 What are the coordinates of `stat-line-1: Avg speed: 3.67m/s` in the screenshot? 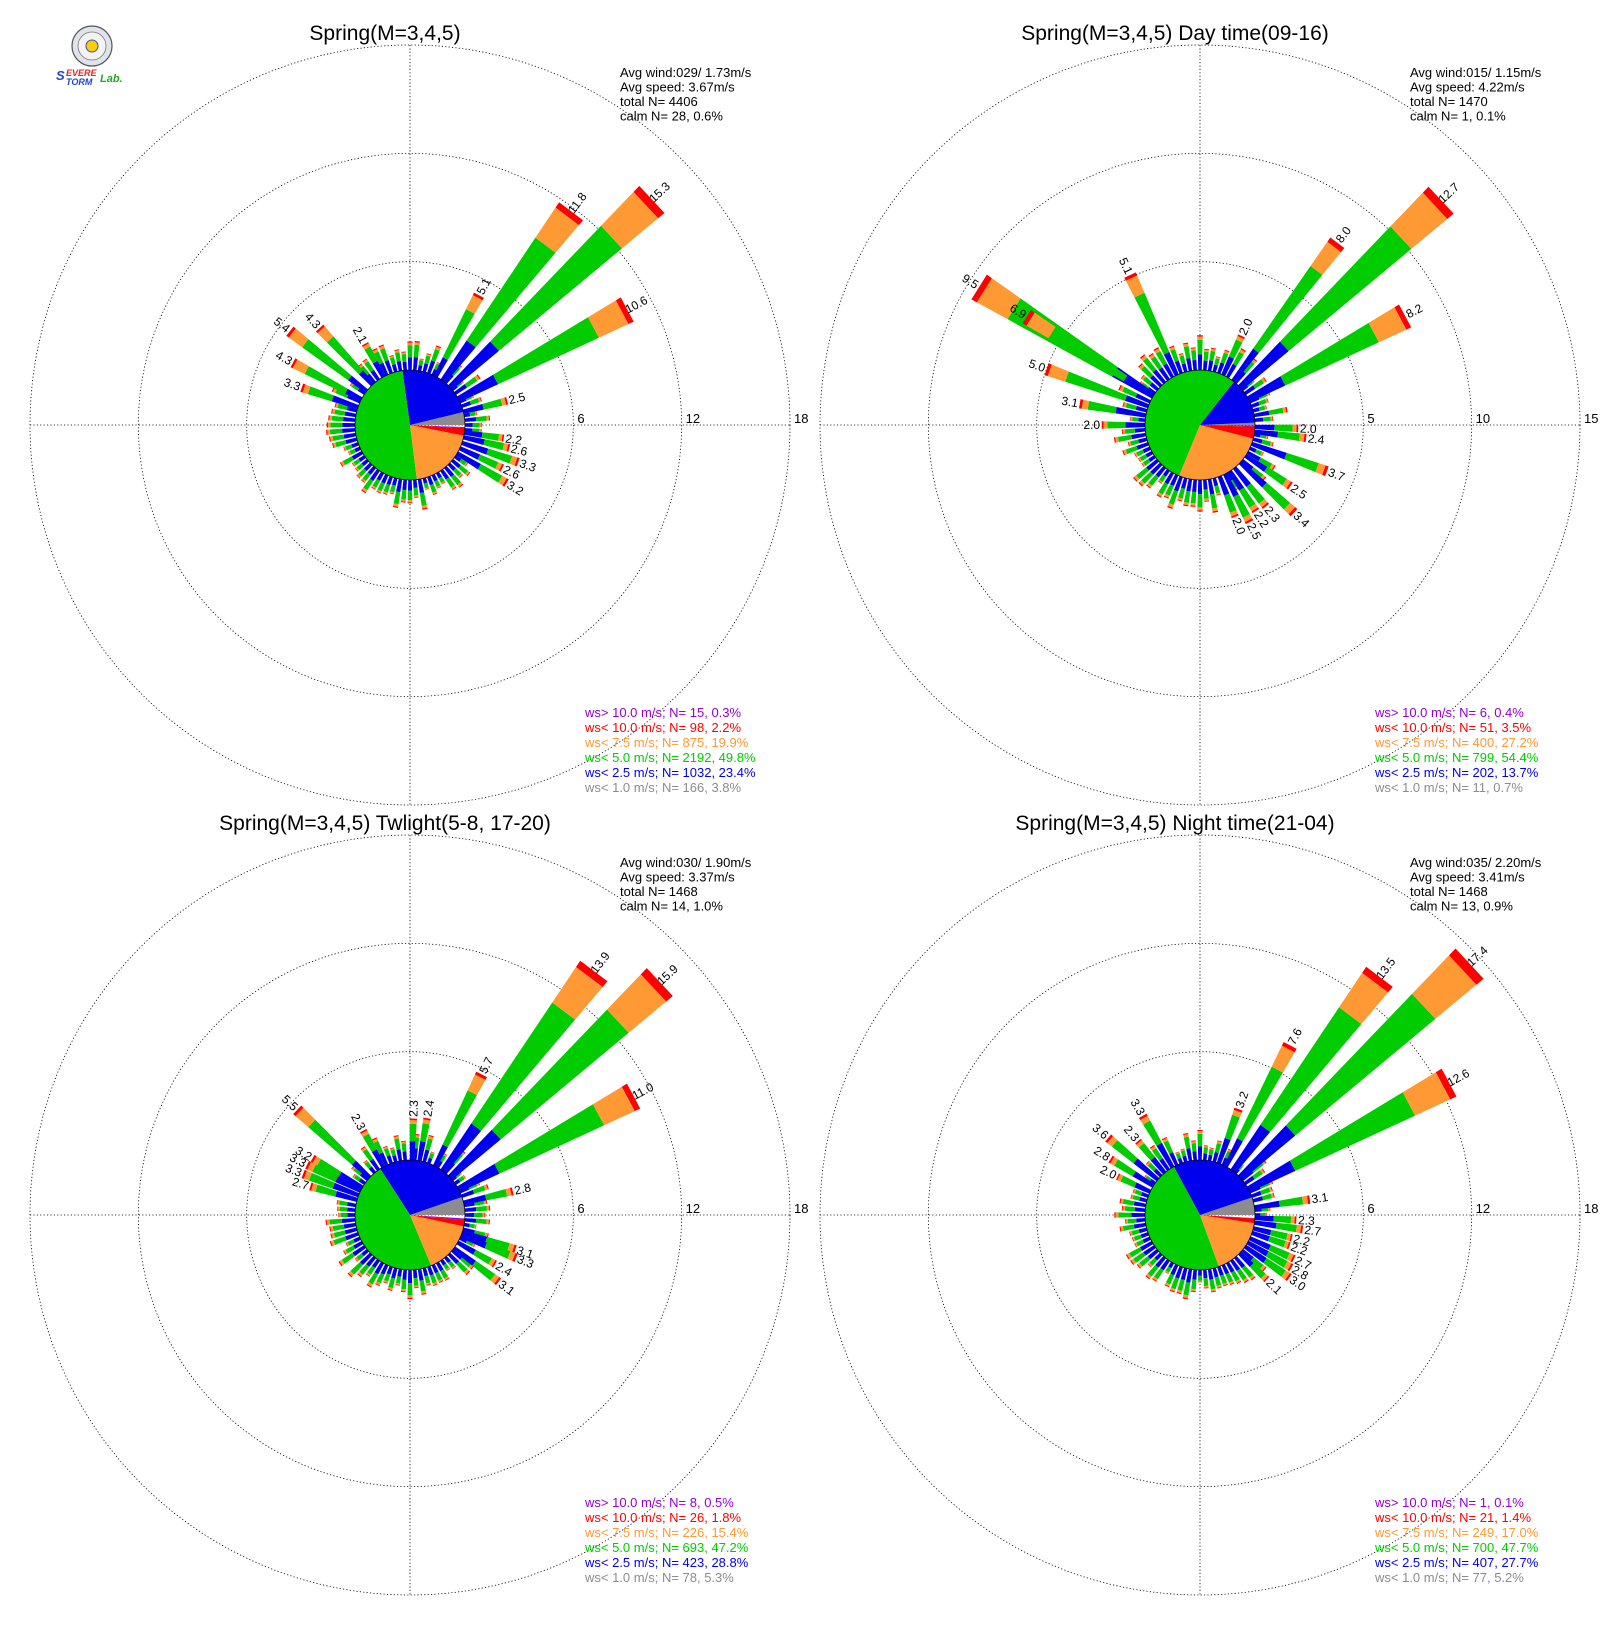 It's located at (677, 87).